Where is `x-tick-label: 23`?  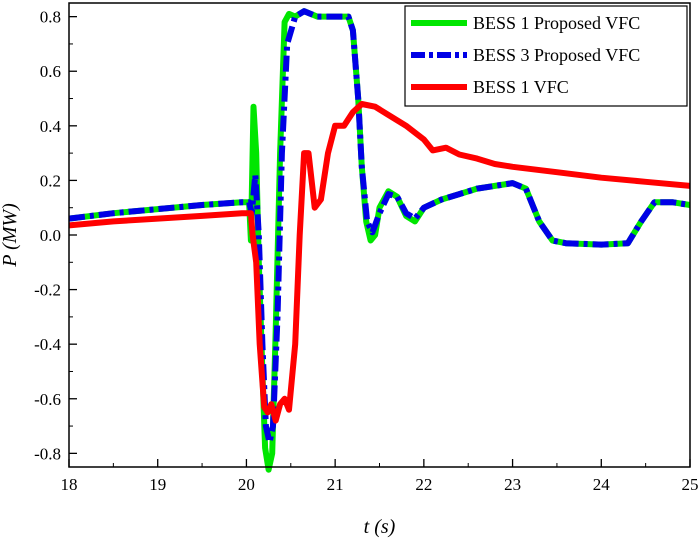 x-tick-label: 23 is located at coordinates (512, 484).